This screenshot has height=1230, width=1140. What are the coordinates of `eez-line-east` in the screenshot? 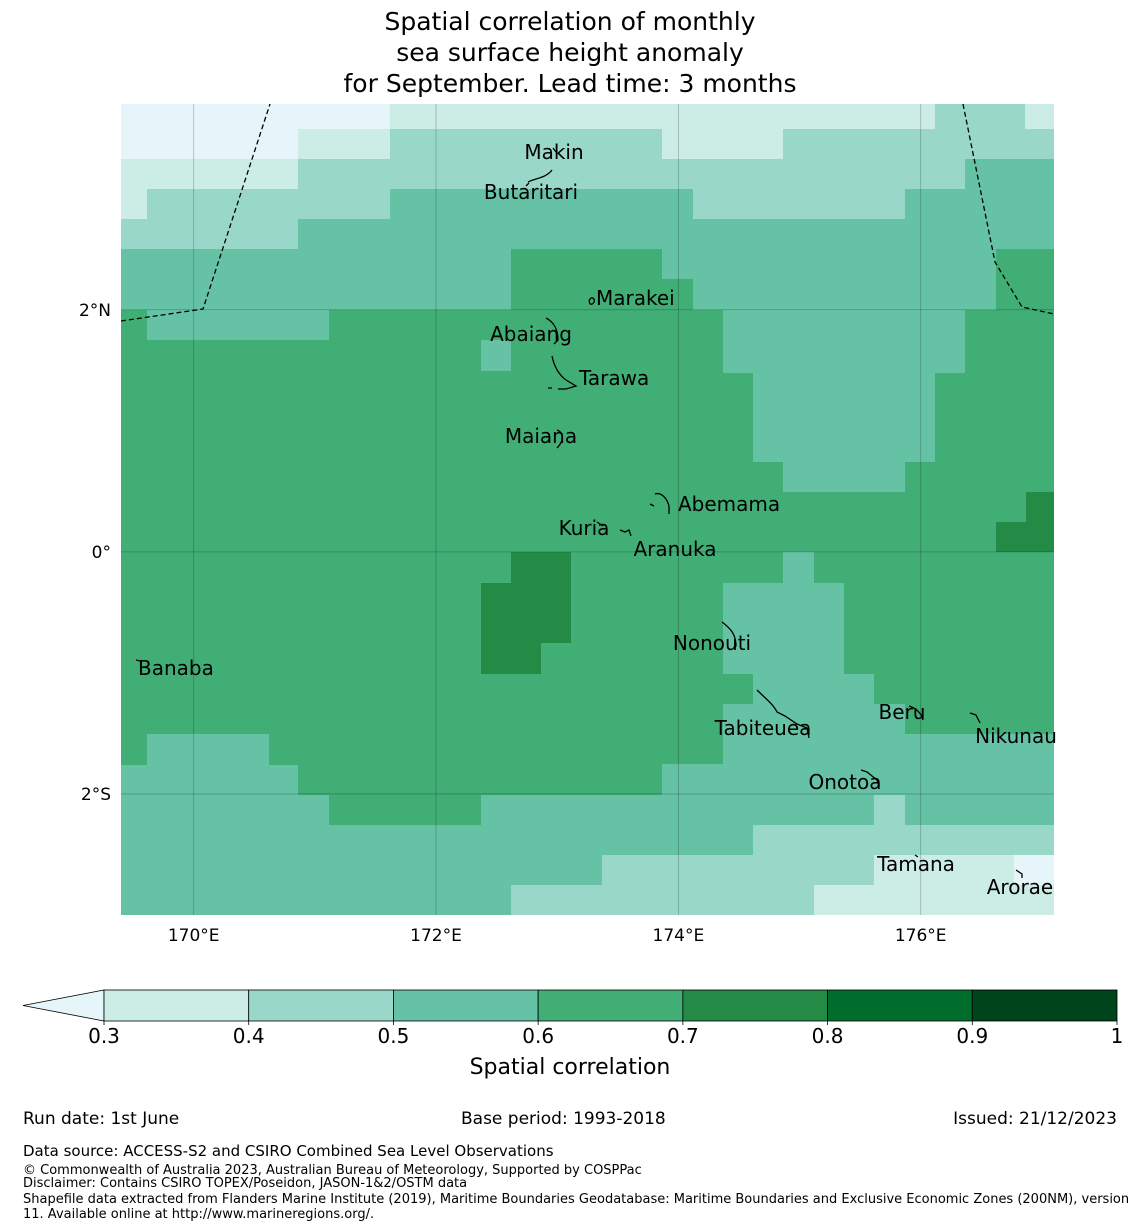 It's located at (1008, 209).